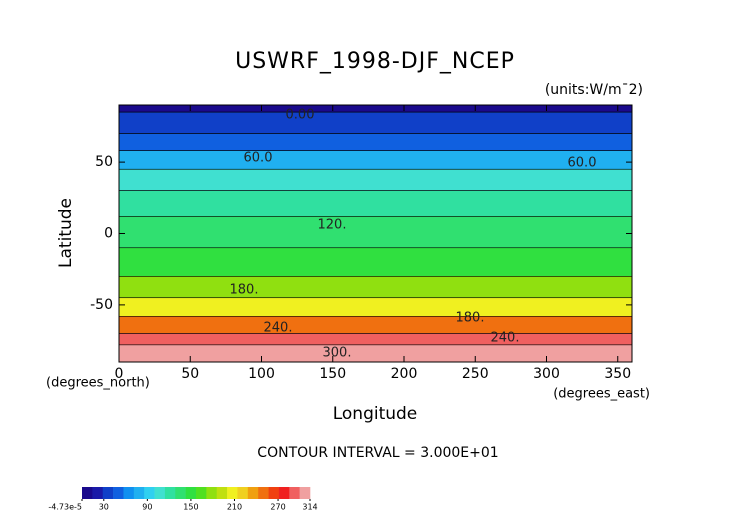 Image resolution: width=752 pixels, height=532 pixels. Describe the element at coordinates (375, 61) in the screenshot. I see `chart-title: USWRF_1998-DJF_NCEP` at that location.